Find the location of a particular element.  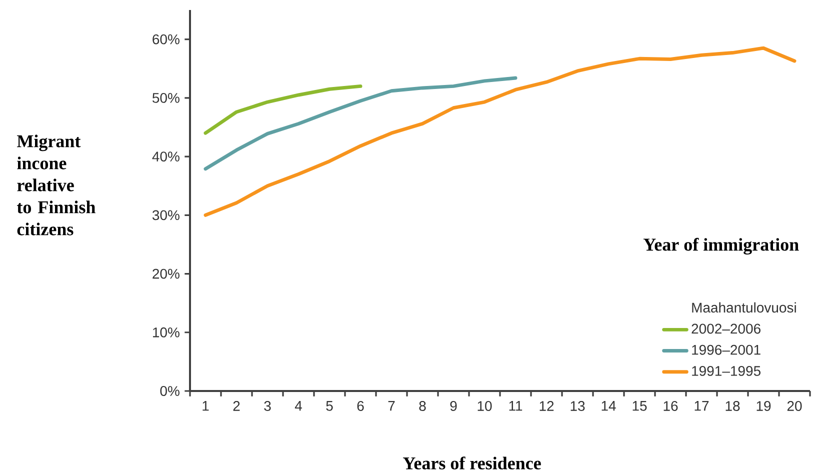

x-tick-label: 10 is located at coordinates (485, 406).